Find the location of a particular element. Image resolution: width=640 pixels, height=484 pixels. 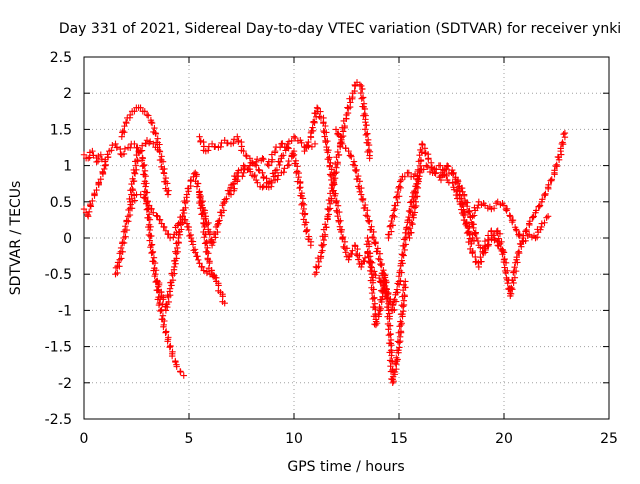

x-tick-label: 25 is located at coordinates (609, 439).